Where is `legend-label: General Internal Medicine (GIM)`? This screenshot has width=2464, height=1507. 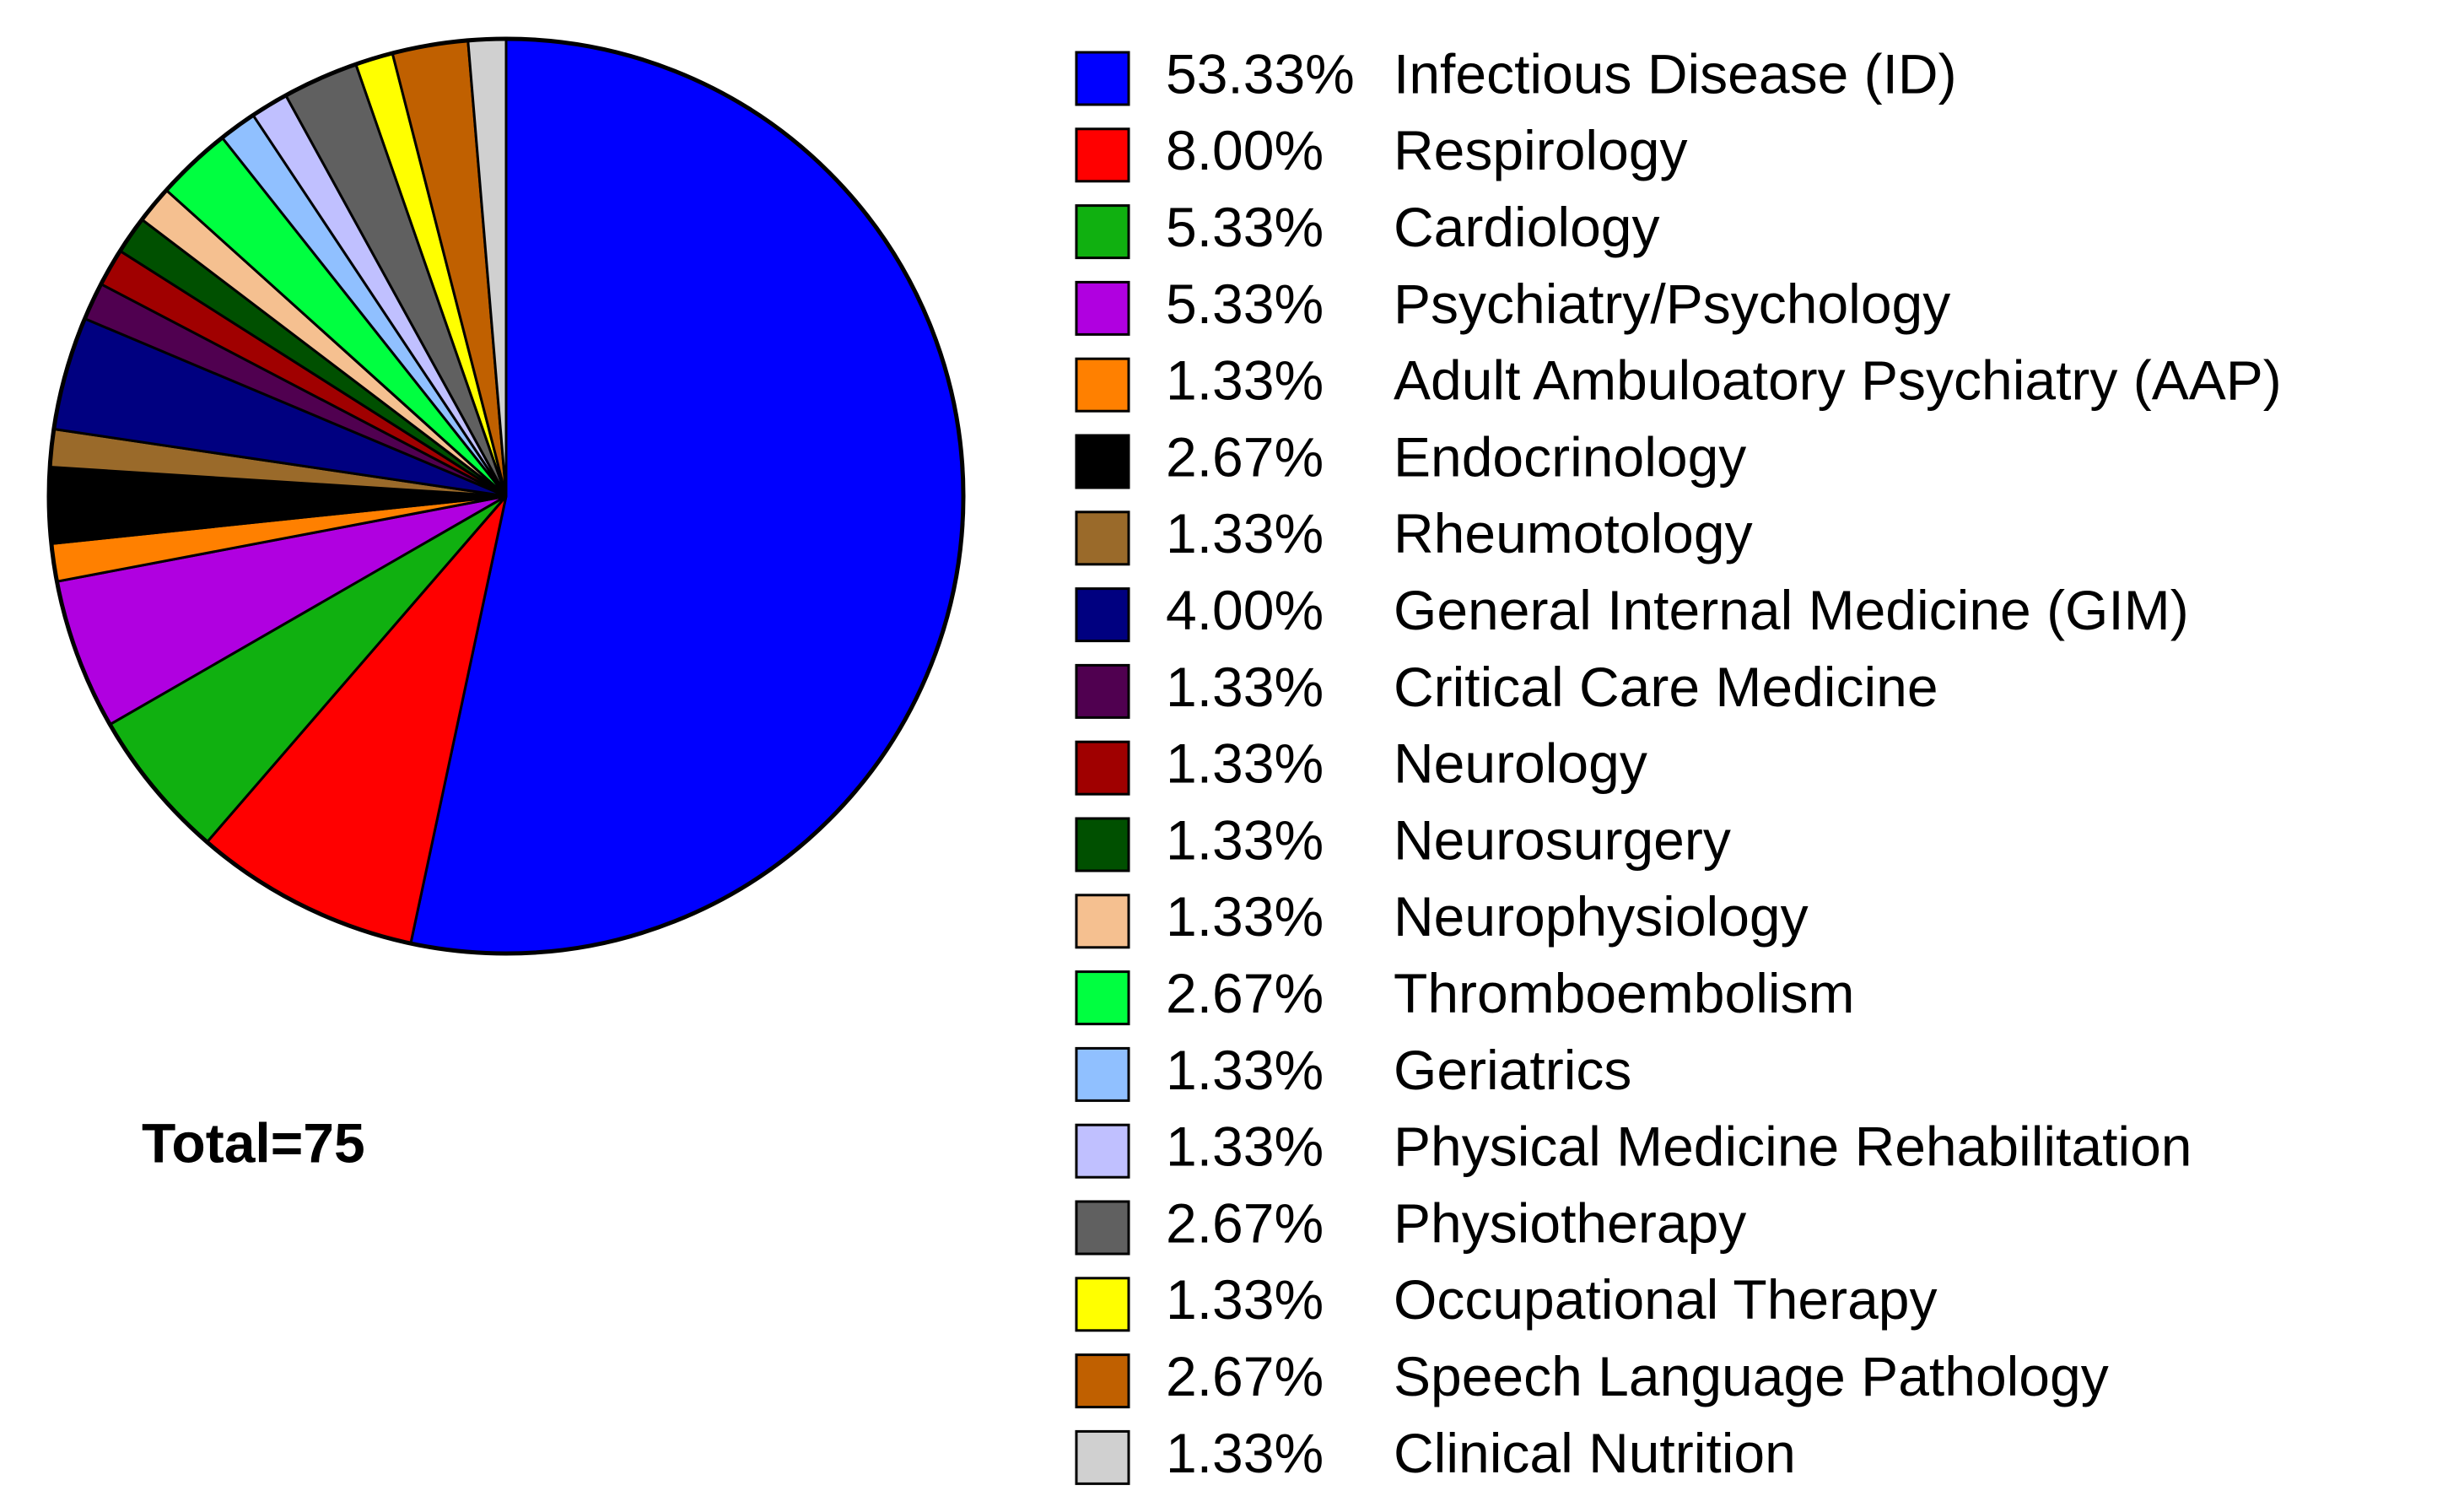
legend-label: General Internal Medicine (GIM) is located at coordinates (1791, 610).